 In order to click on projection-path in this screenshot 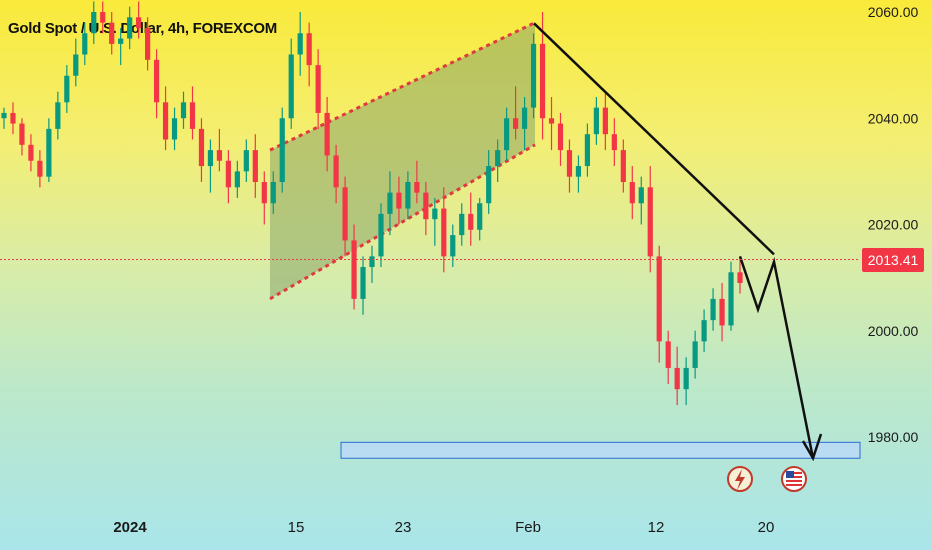, I will do `click(776, 357)`.